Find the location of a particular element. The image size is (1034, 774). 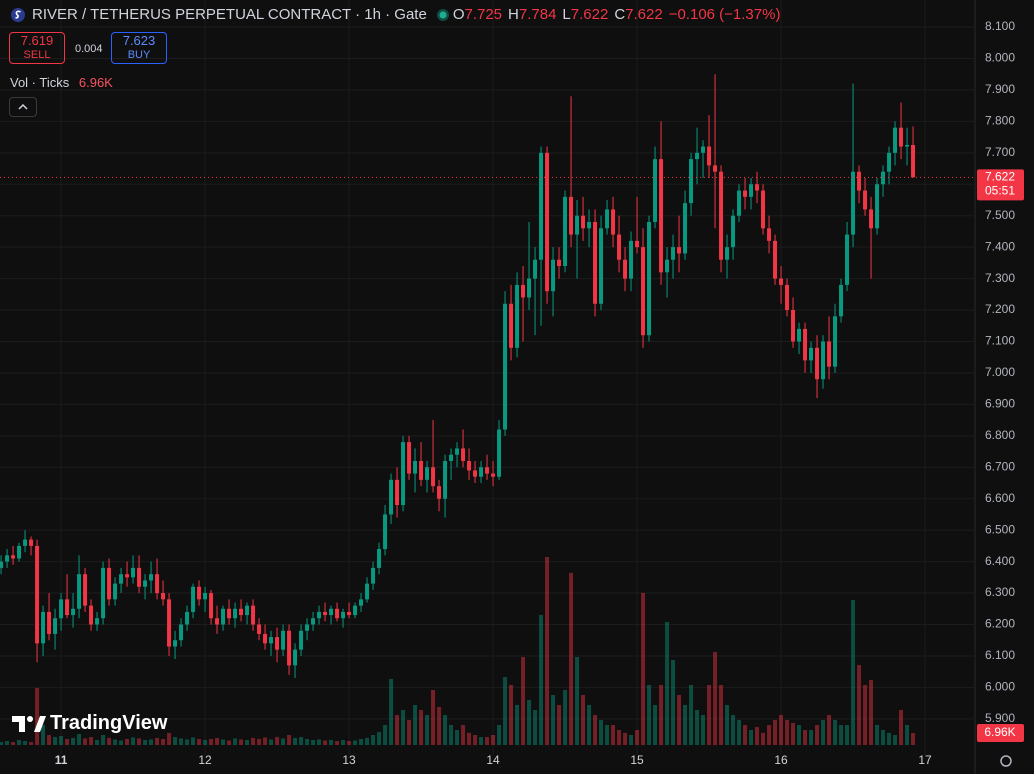

x-tick-label: 14 is located at coordinates (493, 760).